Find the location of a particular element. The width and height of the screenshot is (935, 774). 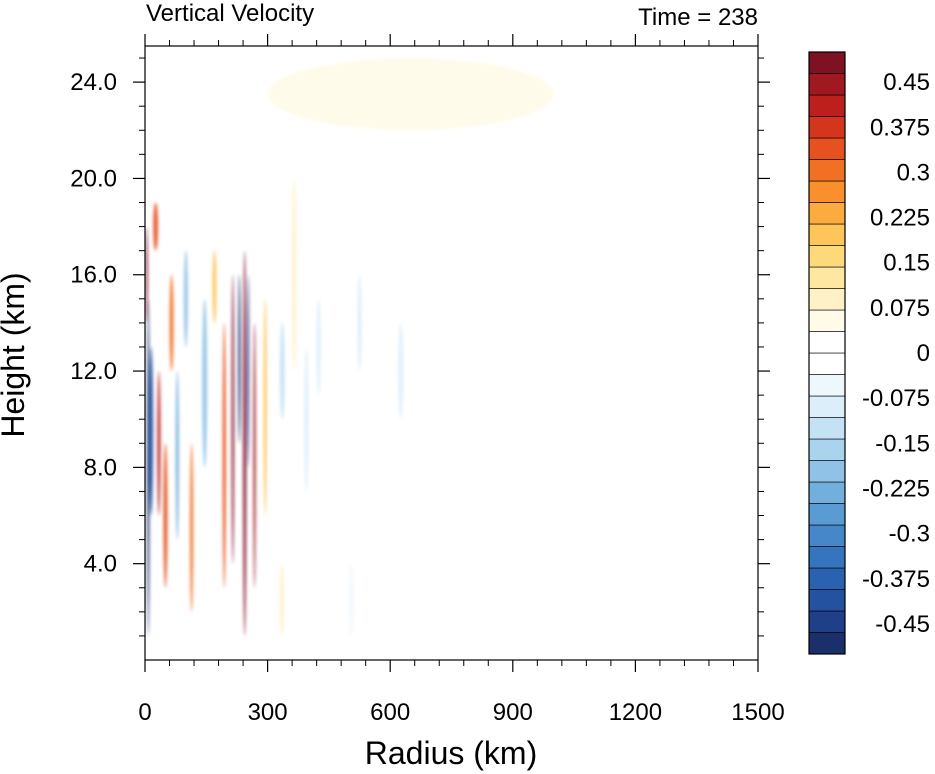

x-tick-label: 1500 is located at coordinates (757, 712).